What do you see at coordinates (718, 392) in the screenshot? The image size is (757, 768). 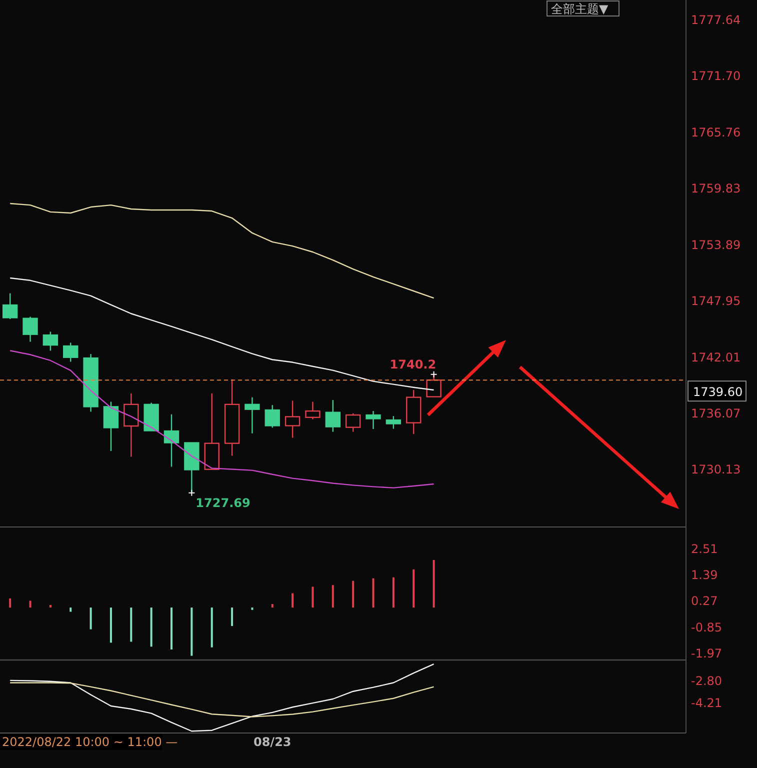 I see `ref-line-label: 1739.60` at bounding box center [718, 392].